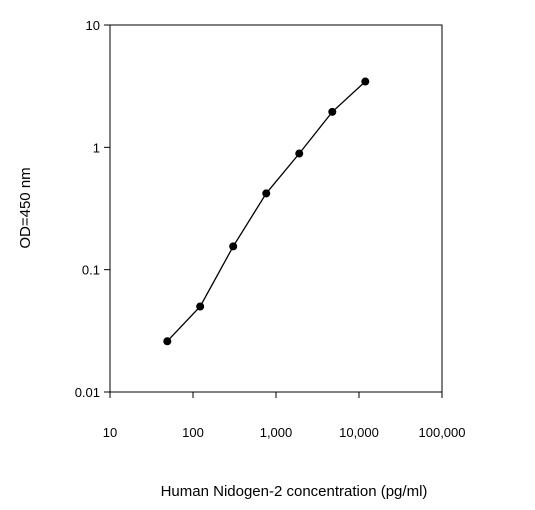 The width and height of the screenshot is (535, 510). What do you see at coordinates (110, 432) in the screenshot?
I see `x-tick-label: 10` at bounding box center [110, 432].